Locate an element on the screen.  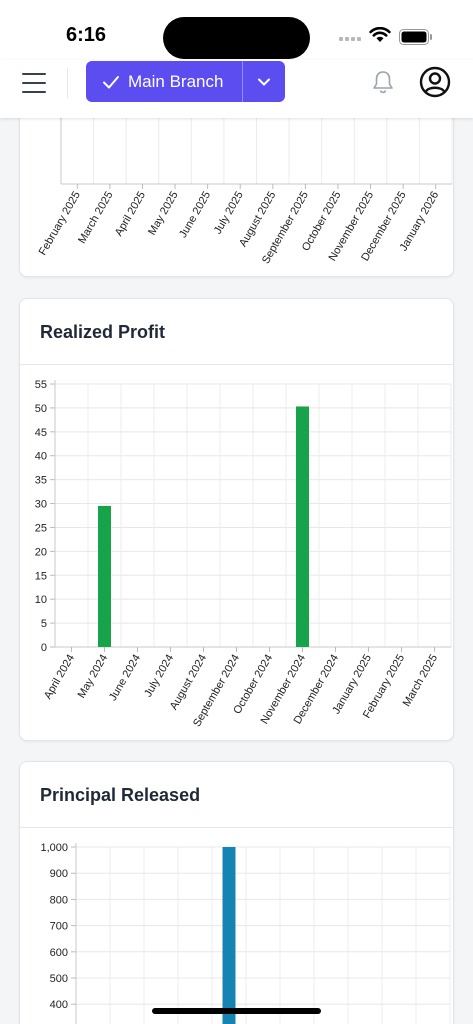
bar-may-2024 is located at coordinates (104, 576).